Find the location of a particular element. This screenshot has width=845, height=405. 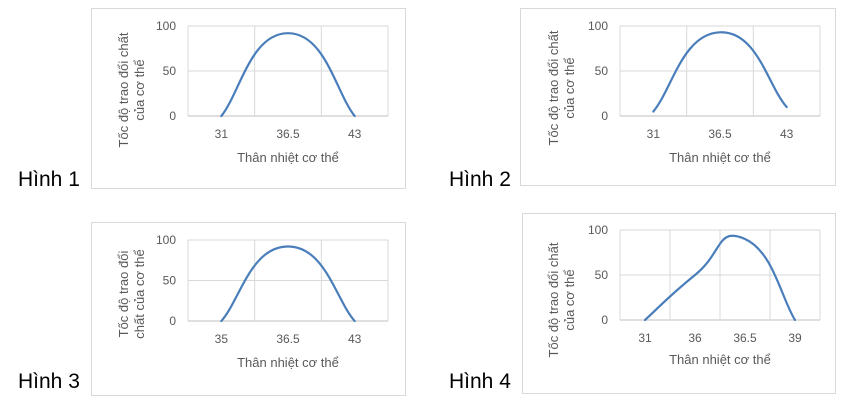

figure-label-1: Hình 1 is located at coordinates (49, 179).